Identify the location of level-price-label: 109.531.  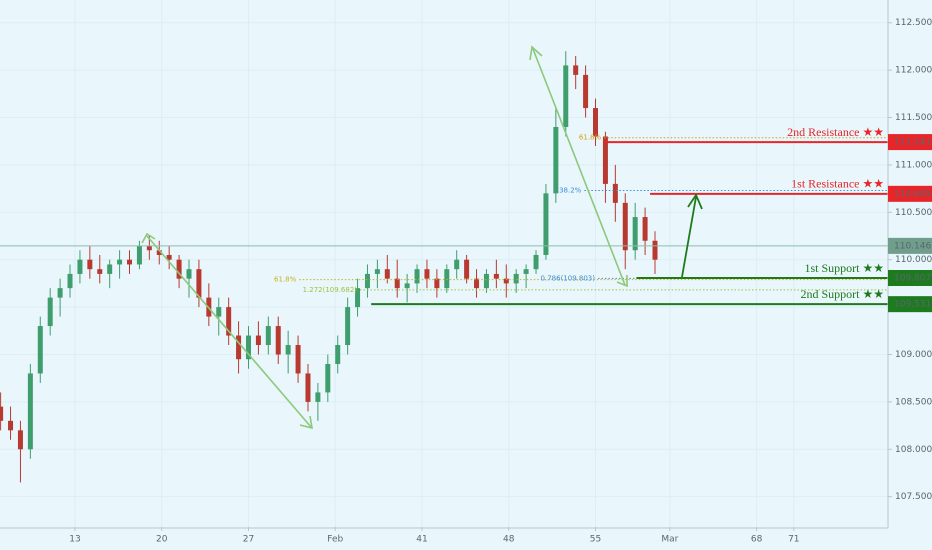
(912, 305).